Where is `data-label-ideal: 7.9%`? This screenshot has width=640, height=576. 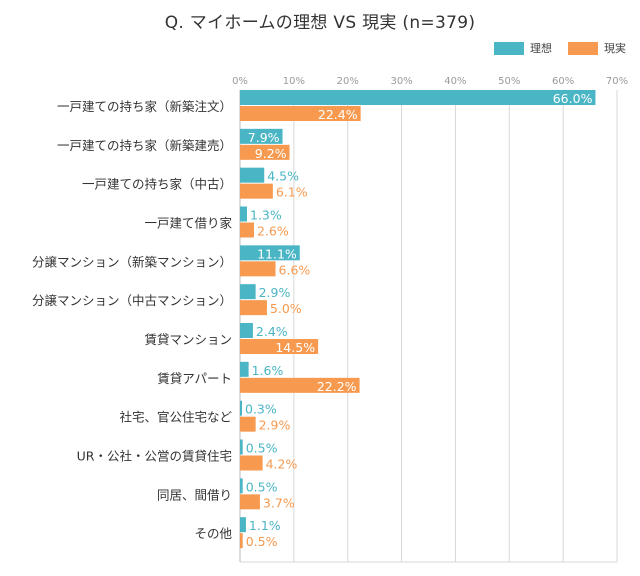 data-label-ideal: 7.9% is located at coordinates (264, 137).